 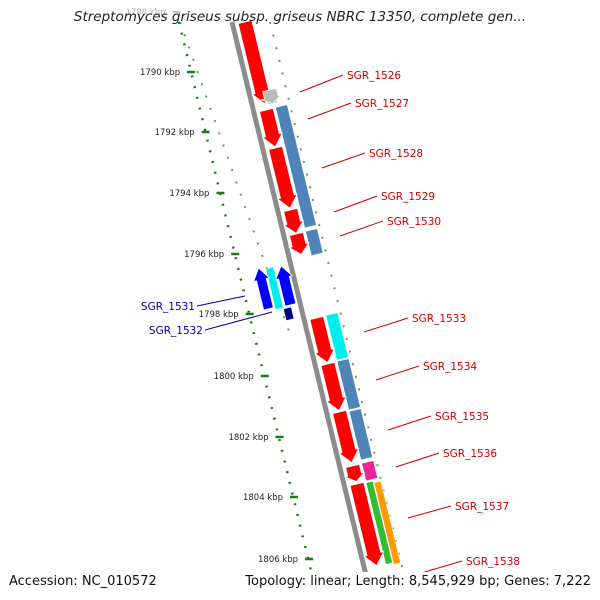 What do you see at coordinates (414, 222) in the screenshot?
I see `gene-label: SGR_1530` at bounding box center [414, 222].